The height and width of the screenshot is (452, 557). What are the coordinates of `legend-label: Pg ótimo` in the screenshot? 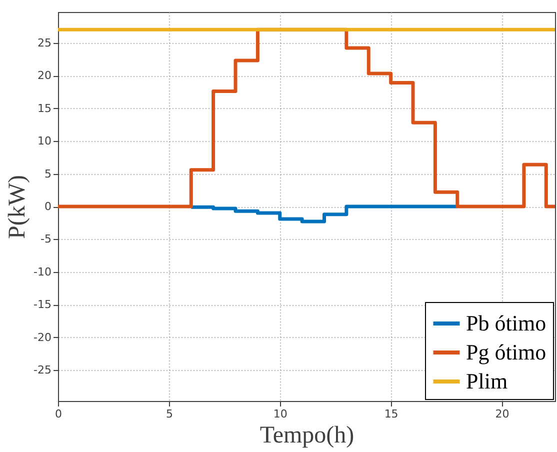 It's located at (506, 352).